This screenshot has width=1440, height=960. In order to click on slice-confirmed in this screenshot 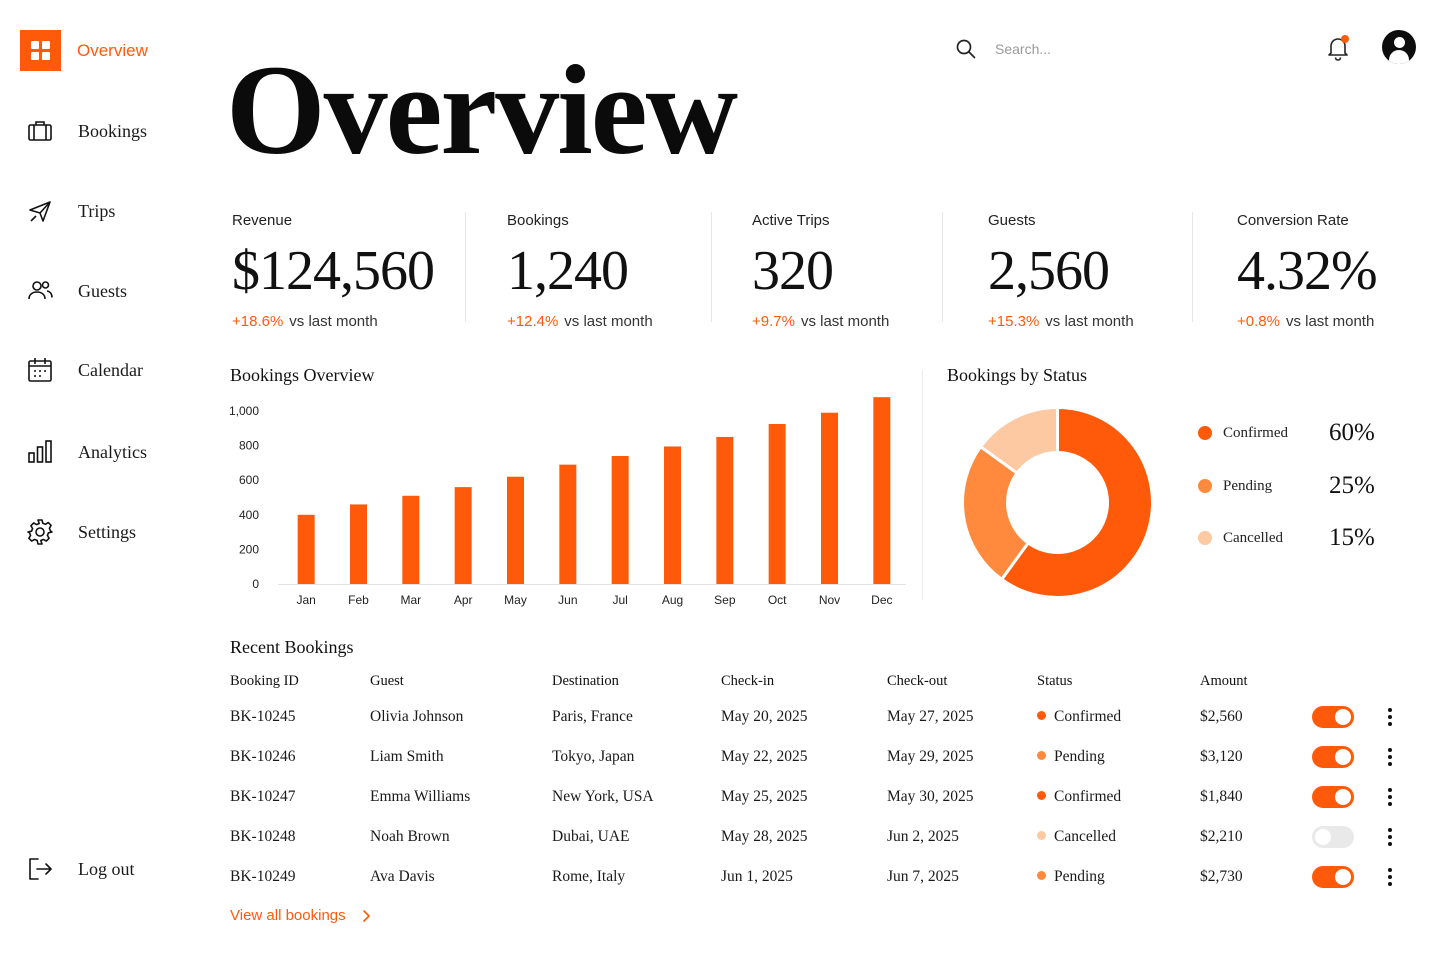, I will do `click(1076, 502)`.